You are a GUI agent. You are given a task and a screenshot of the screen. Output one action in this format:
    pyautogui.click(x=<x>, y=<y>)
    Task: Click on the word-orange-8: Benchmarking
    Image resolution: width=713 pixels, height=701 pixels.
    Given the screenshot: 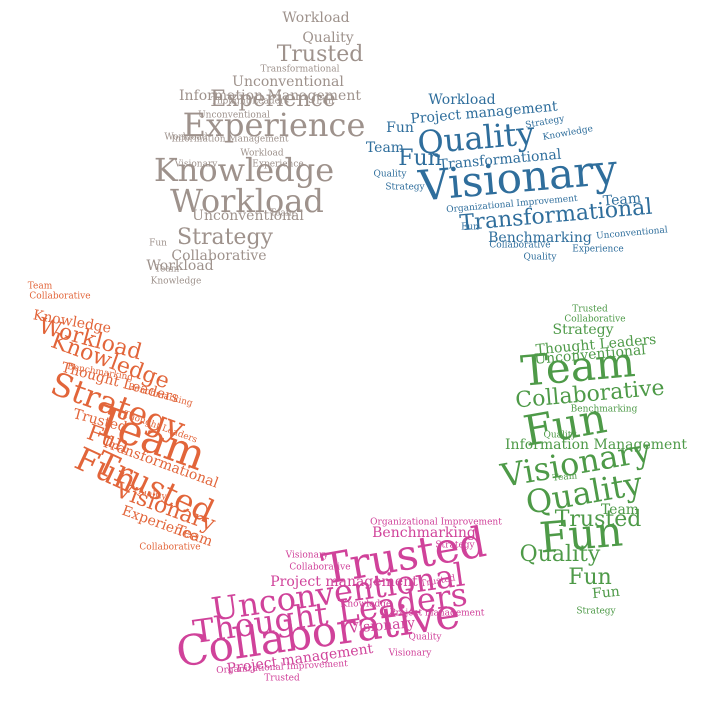 What is the action you would take?
    pyautogui.click(x=160, y=395)
    